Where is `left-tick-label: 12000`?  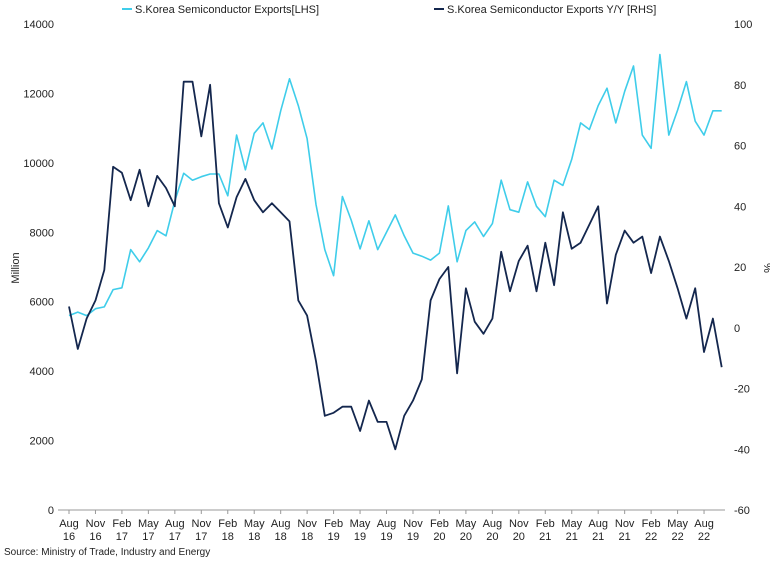
left-tick-label: 12000 is located at coordinates (38, 94).